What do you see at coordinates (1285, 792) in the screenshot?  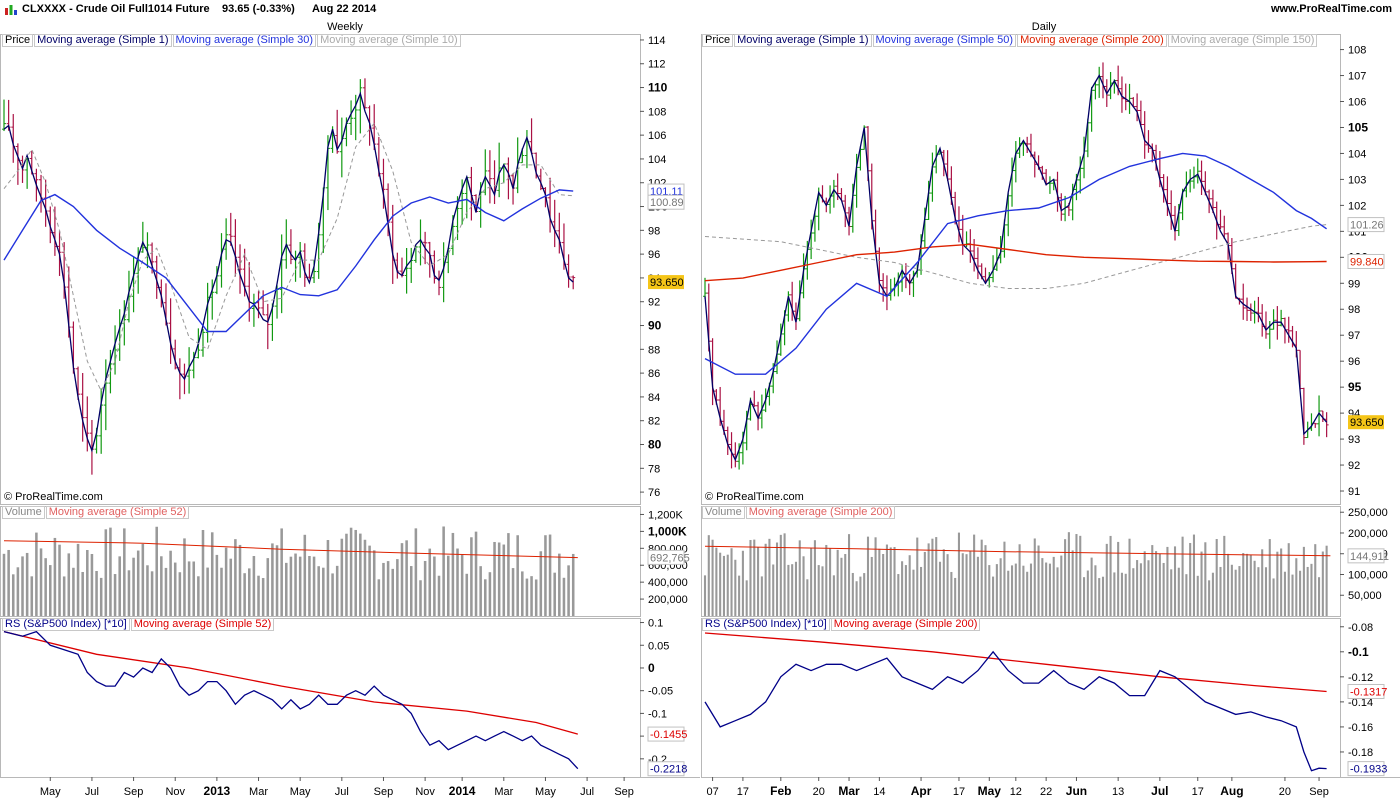 I see `x-tick-label: 20` at bounding box center [1285, 792].